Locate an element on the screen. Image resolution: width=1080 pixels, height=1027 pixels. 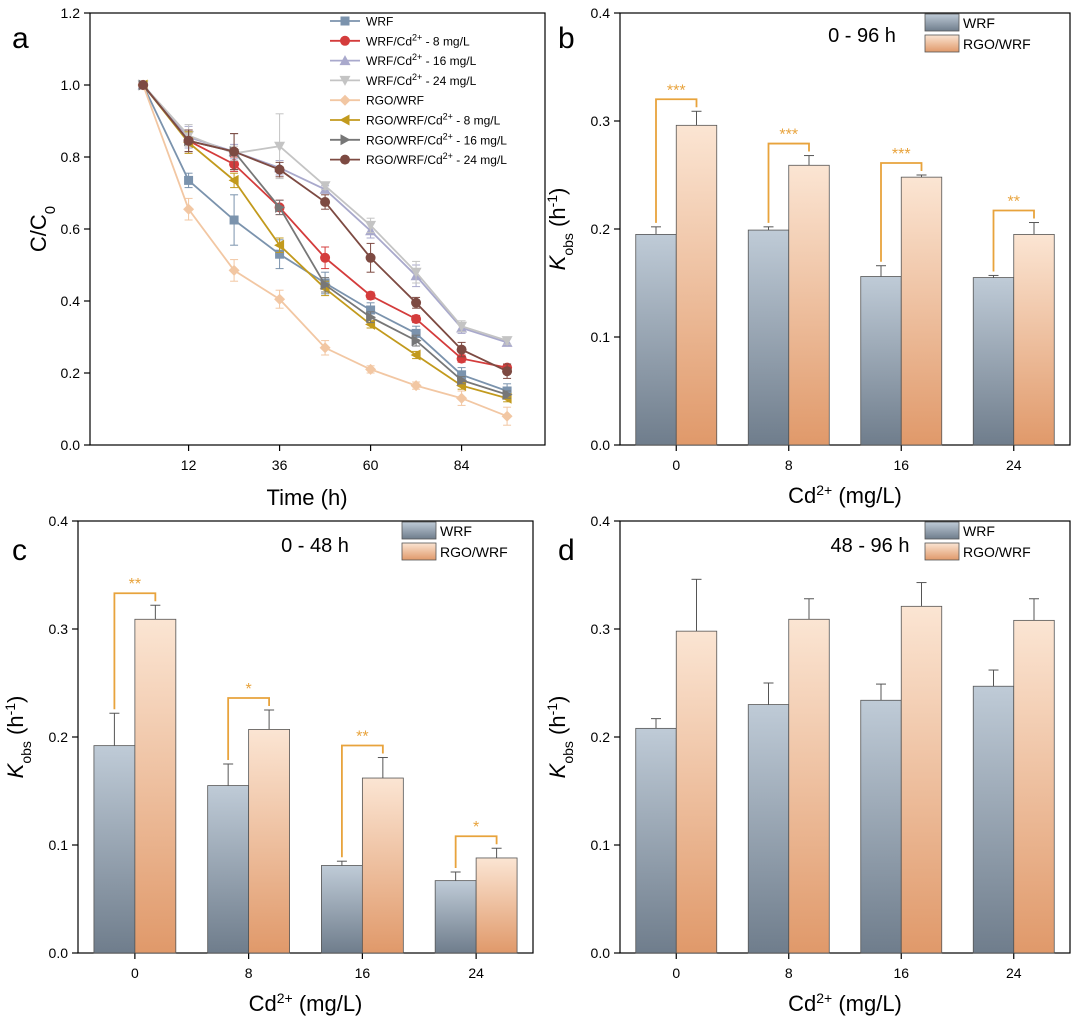
panel-a-legend-label: WRF/Cd2+ - 8 mg/L is located at coordinates (418, 40).